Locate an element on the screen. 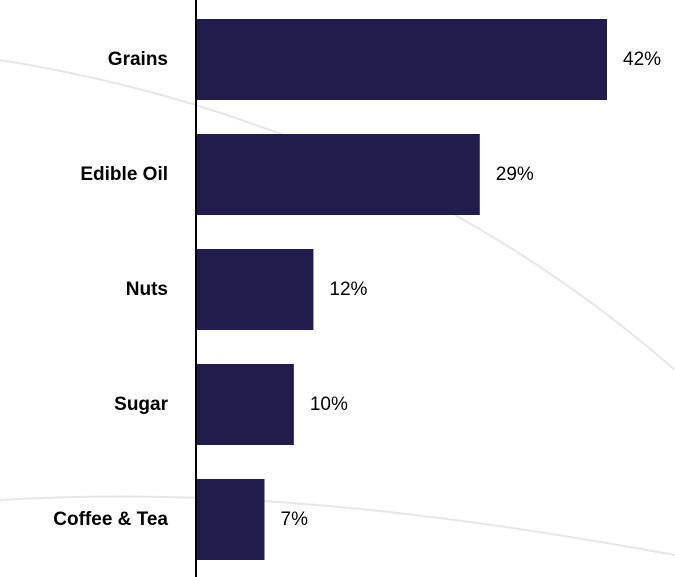 The height and width of the screenshot is (577, 675). category-label-grains: Grains is located at coordinates (138, 59).